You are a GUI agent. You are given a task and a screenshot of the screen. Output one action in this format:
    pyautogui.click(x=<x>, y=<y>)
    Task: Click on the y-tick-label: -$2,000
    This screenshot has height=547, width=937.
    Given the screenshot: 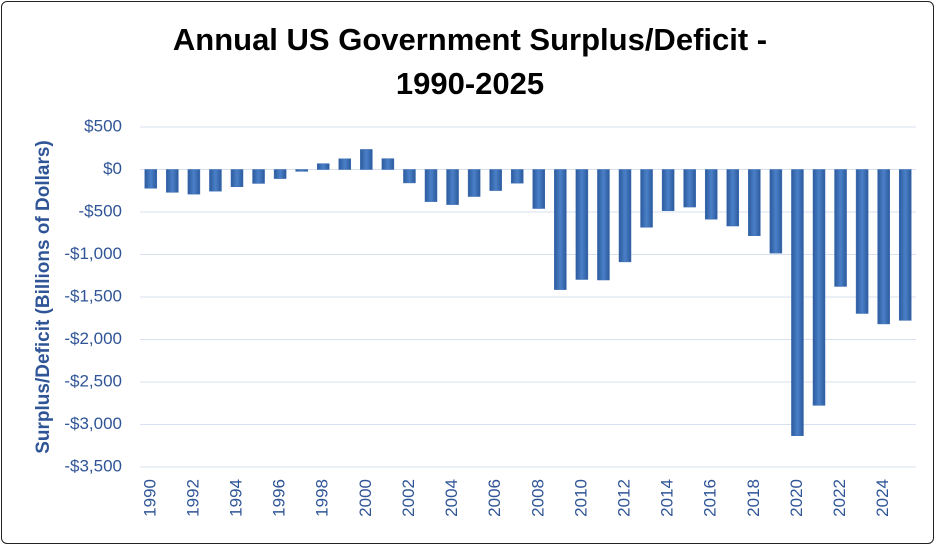 What is the action you would take?
    pyautogui.click(x=93, y=338)
    